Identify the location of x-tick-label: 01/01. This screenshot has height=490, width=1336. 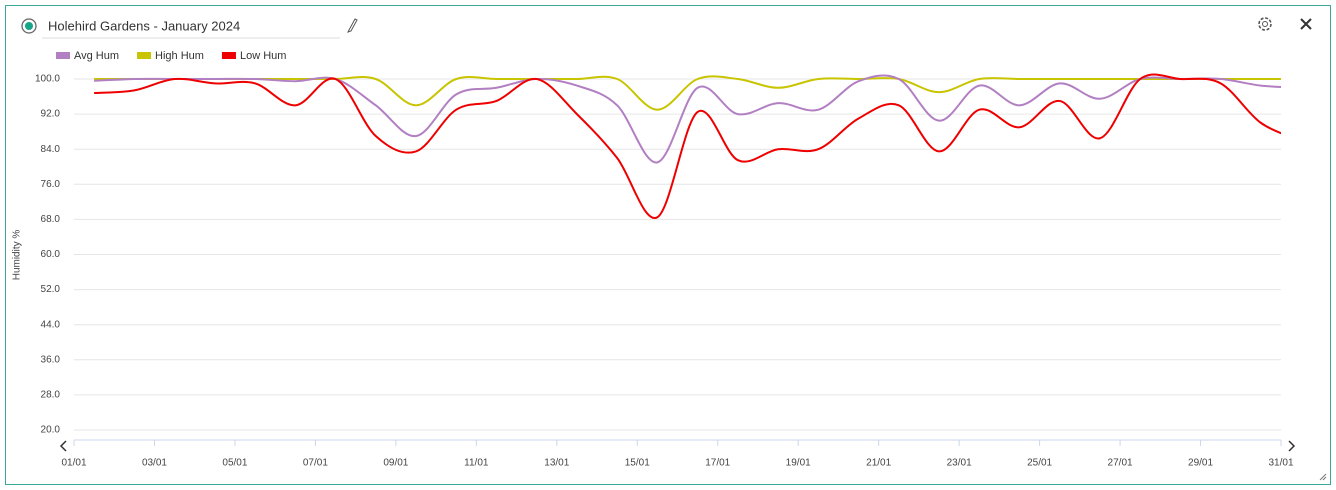
(73, 463).